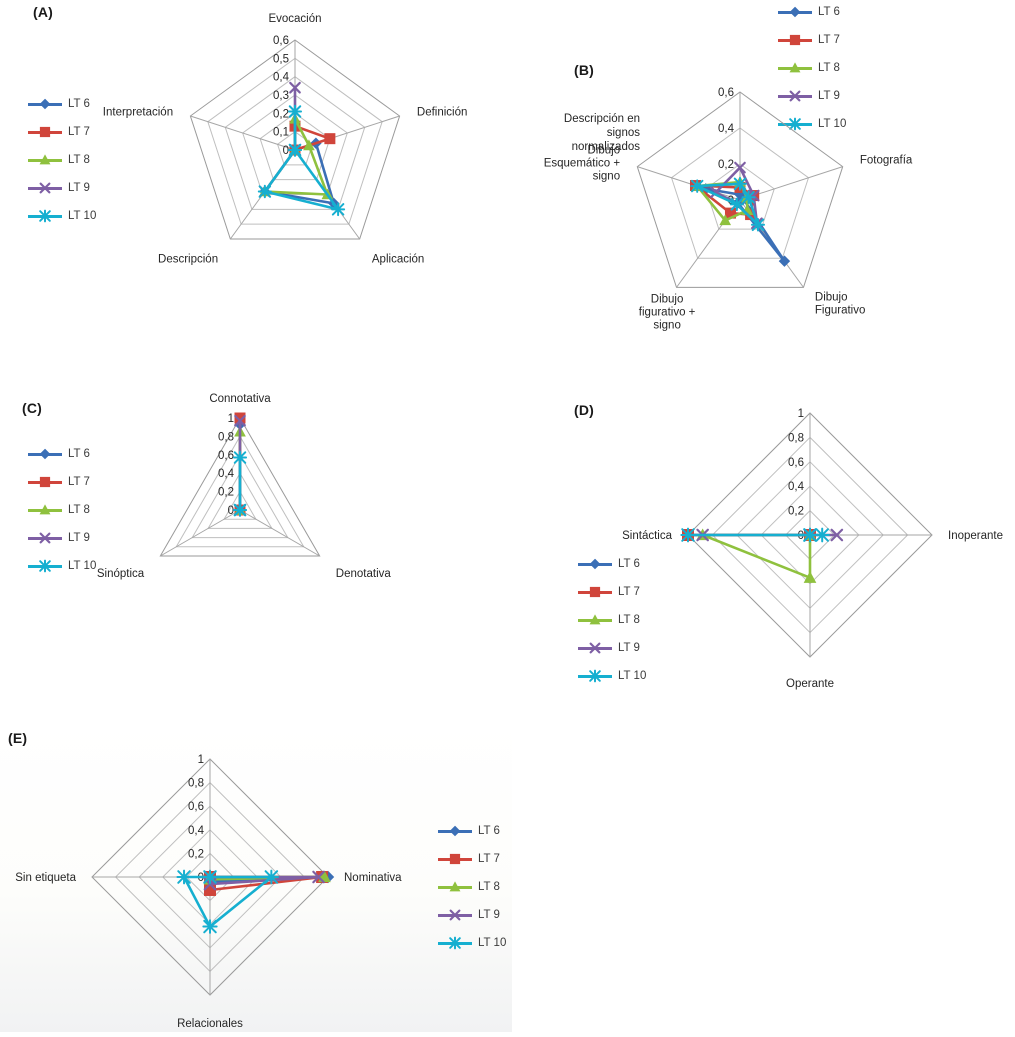 This screenshot has width=1015, height=1037. I want to click on category-label: Sintáctica, so click(647, 536).